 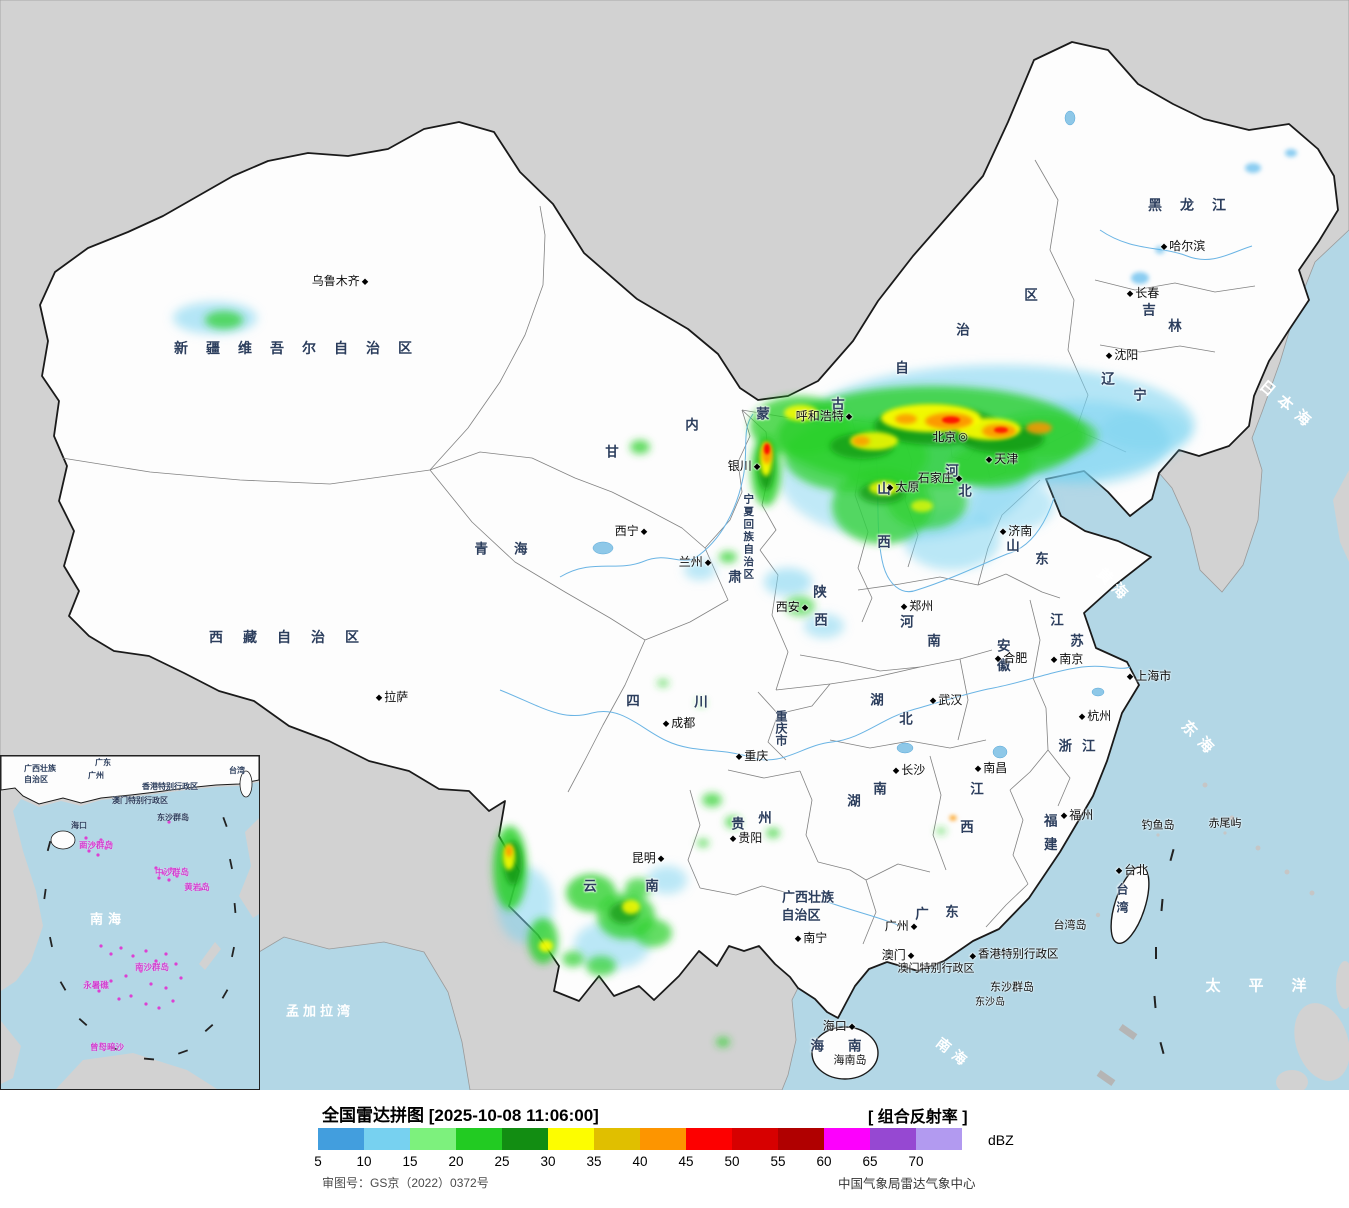 What do you see at coordinates (63, 840) in the screenshot?
I see `inset-hainan` at bounding box center [63, 840].